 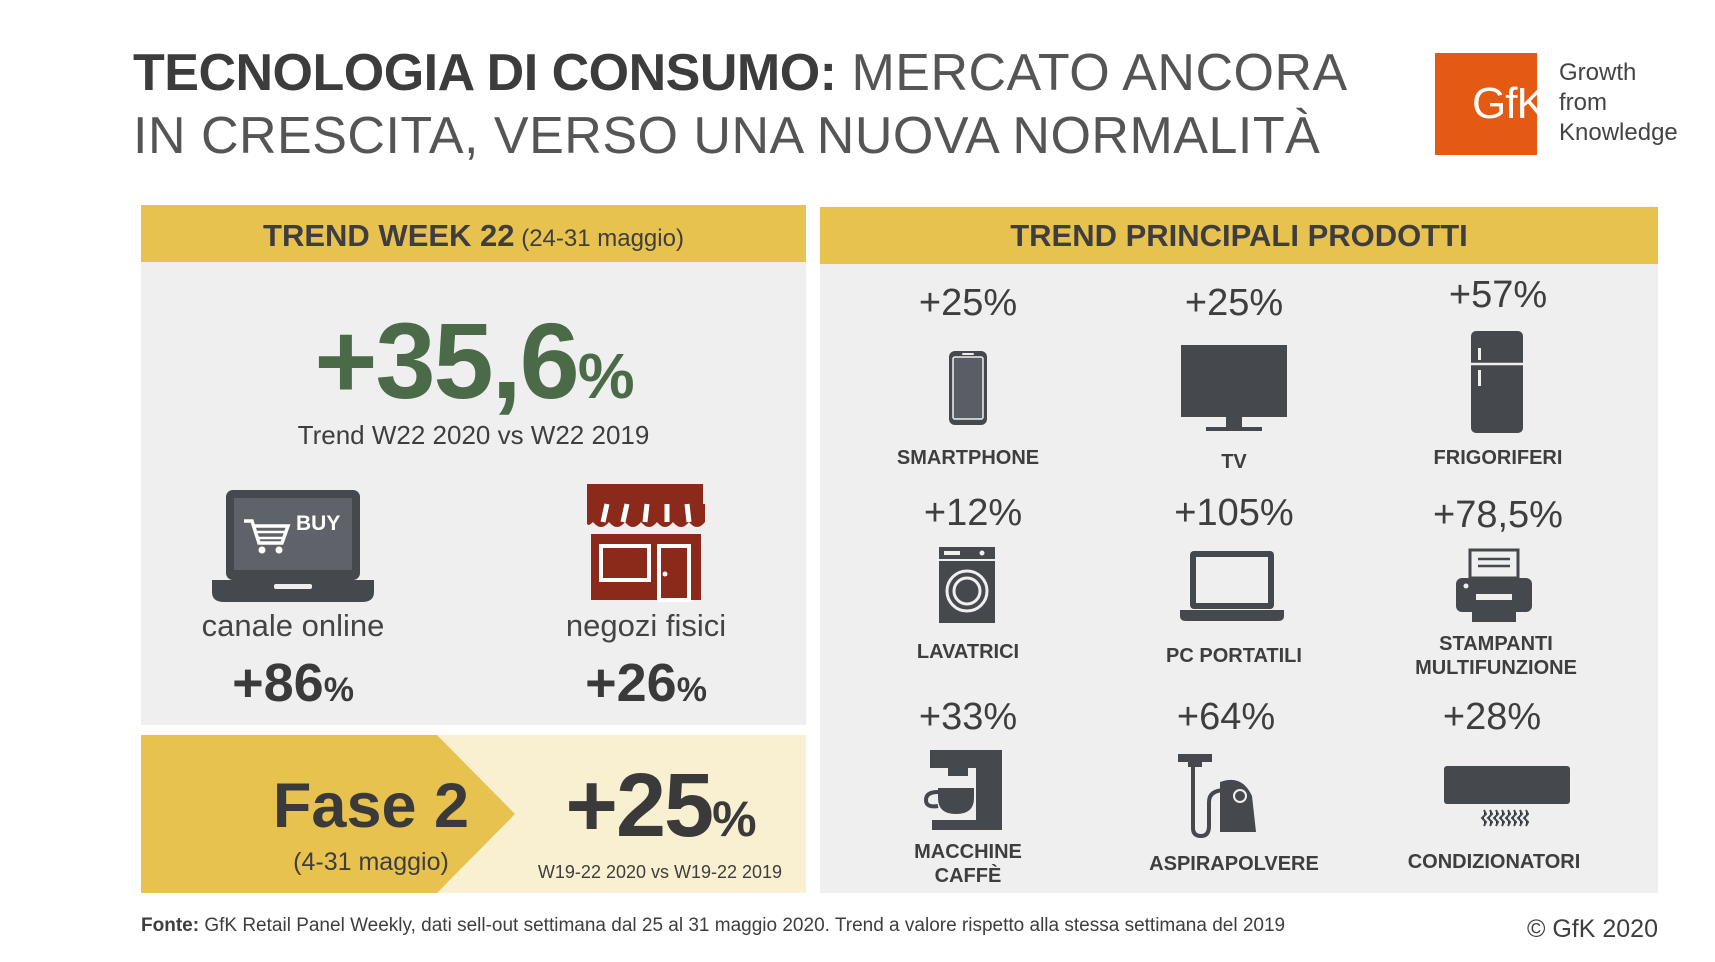 What do you see at coordinates (293, 625) in the screenshot?
I see `online-channel-label: canale online` at bounding box center [293, 625].